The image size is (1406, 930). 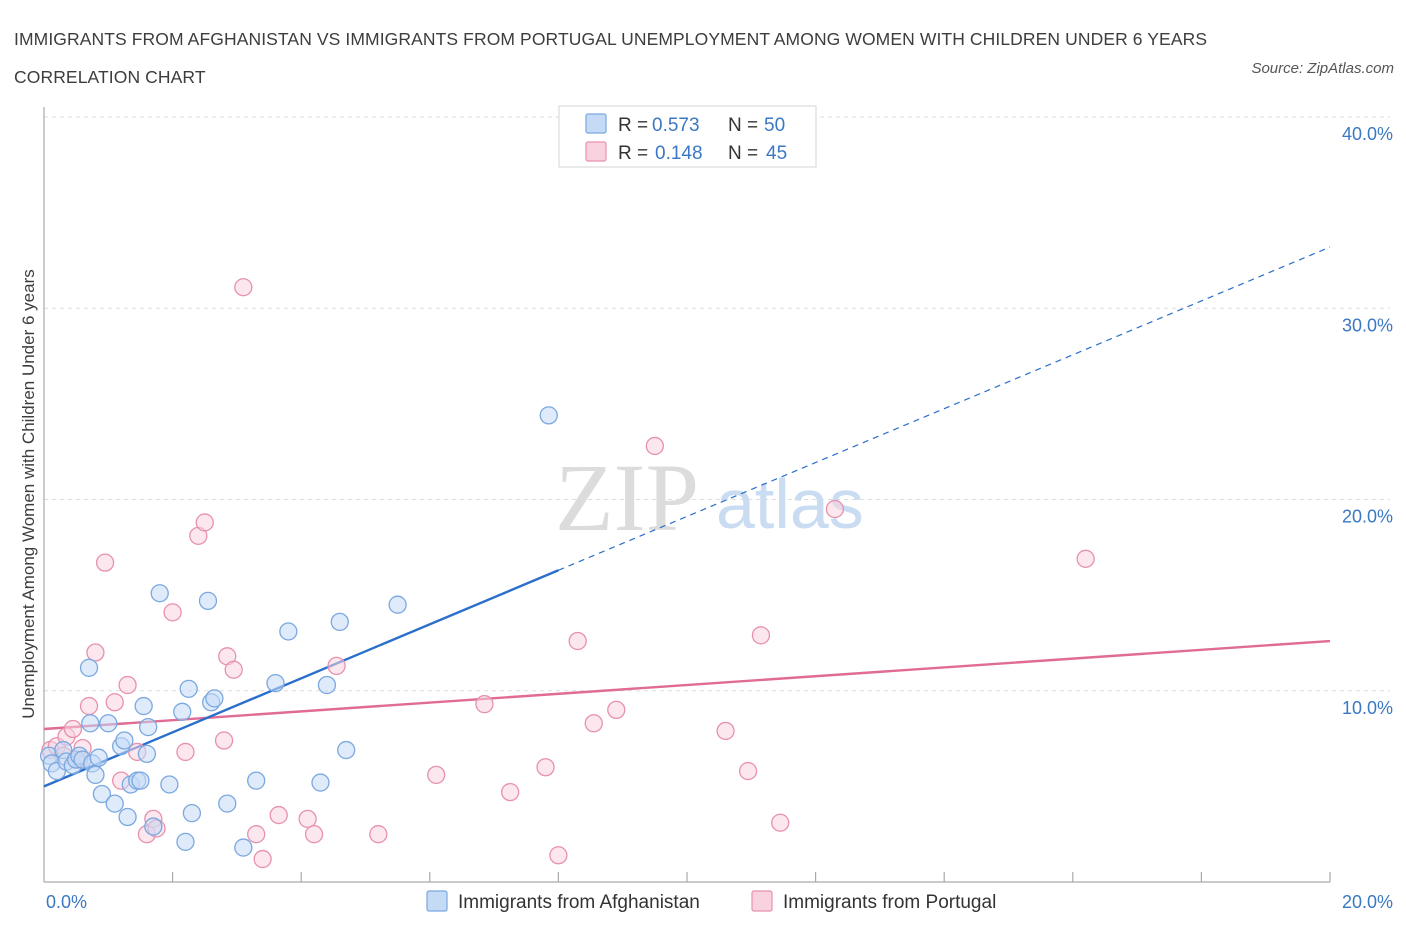 I want to click on legend-swatch-portugal, so click(x=596, y=151).